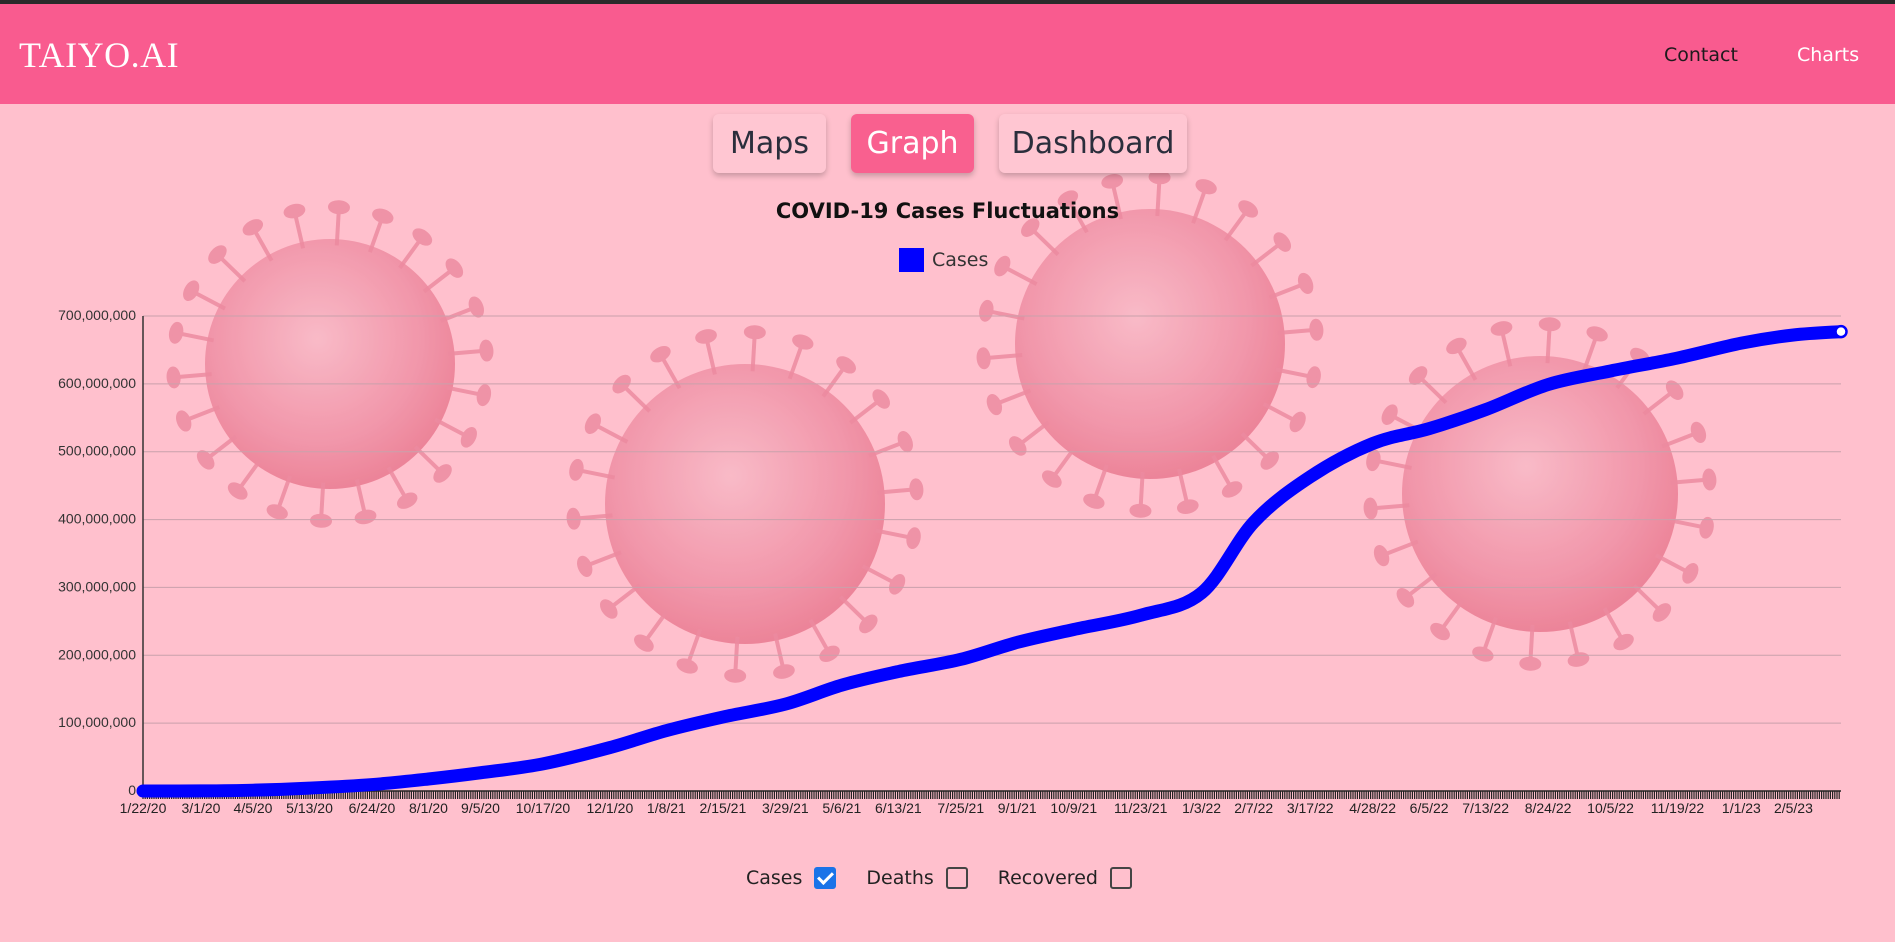  Describe the element at coordinates (1485, 808) in the screenshot. I see `x-tick-label: 7/13/22` at that location.